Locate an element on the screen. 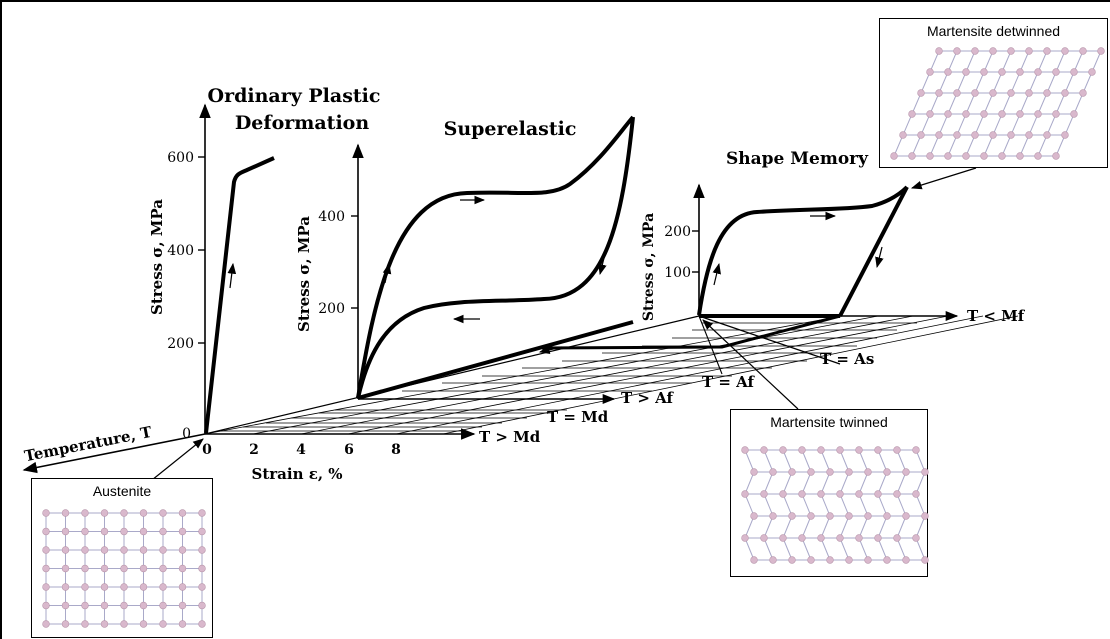  super-arrow-down is located at coordinates (602, 262).